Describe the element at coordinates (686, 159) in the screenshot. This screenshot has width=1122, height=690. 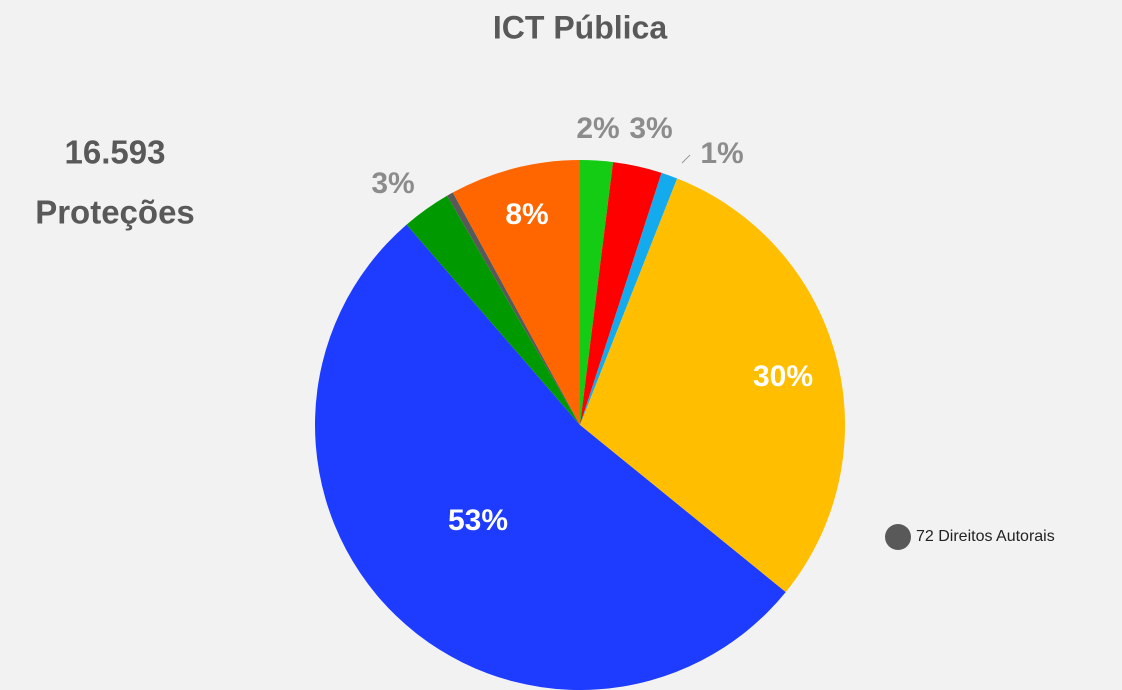
I see `leader-line` at that location.